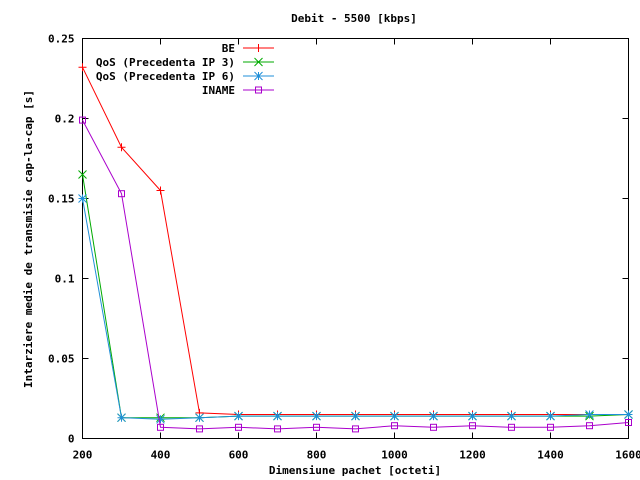 The image size is (640, 480). What do you see at coordinates (472, 455) in the screenshot?
I see `x-tick-label: 1200` at bounding box center [472, 455].